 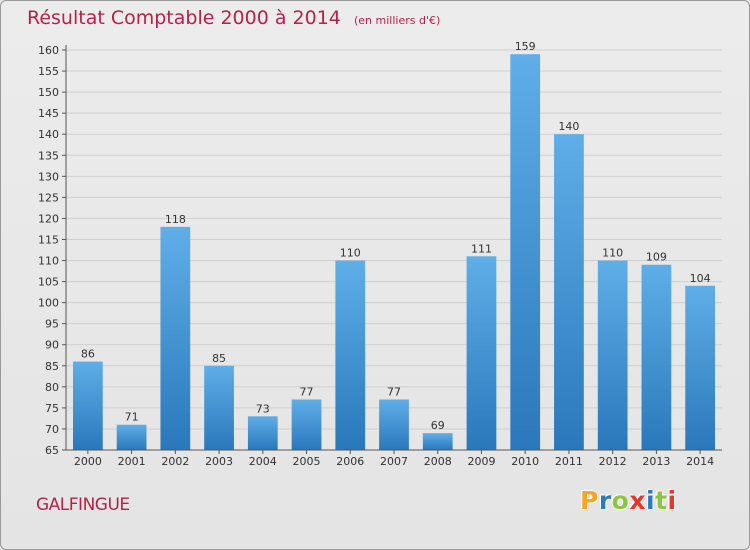 I want to click on data-label-2002: 118, so click(x=175, y=219).